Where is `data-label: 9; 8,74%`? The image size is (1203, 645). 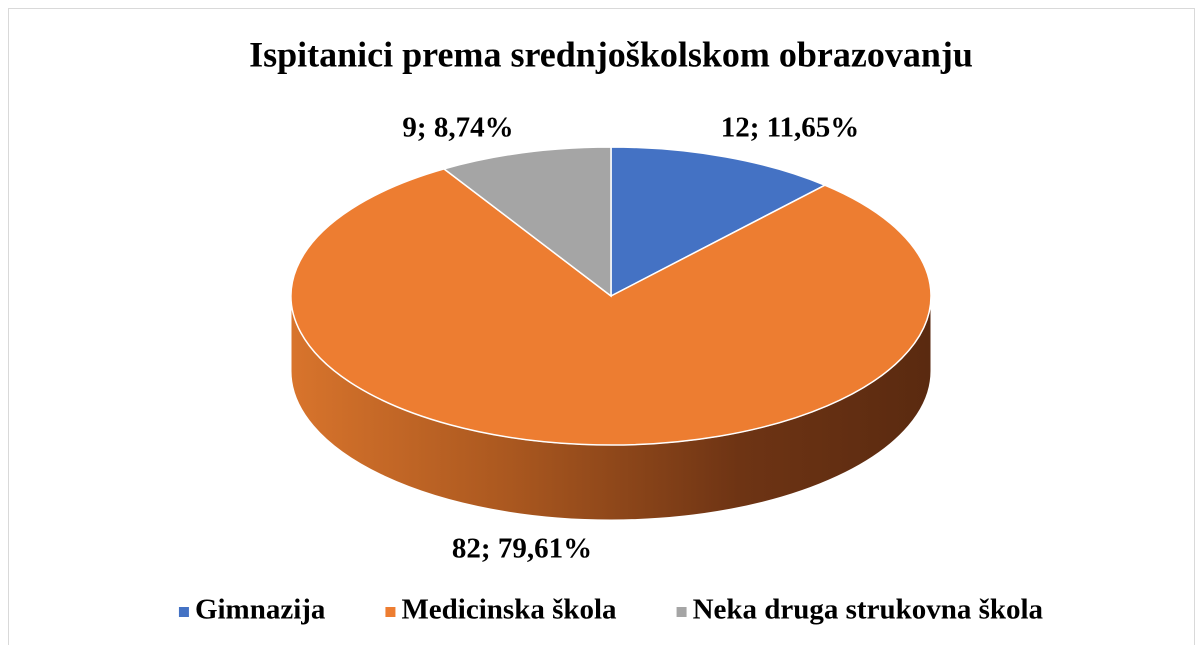
data-label: 9; 8,74% is located at coordinates (457, 128).